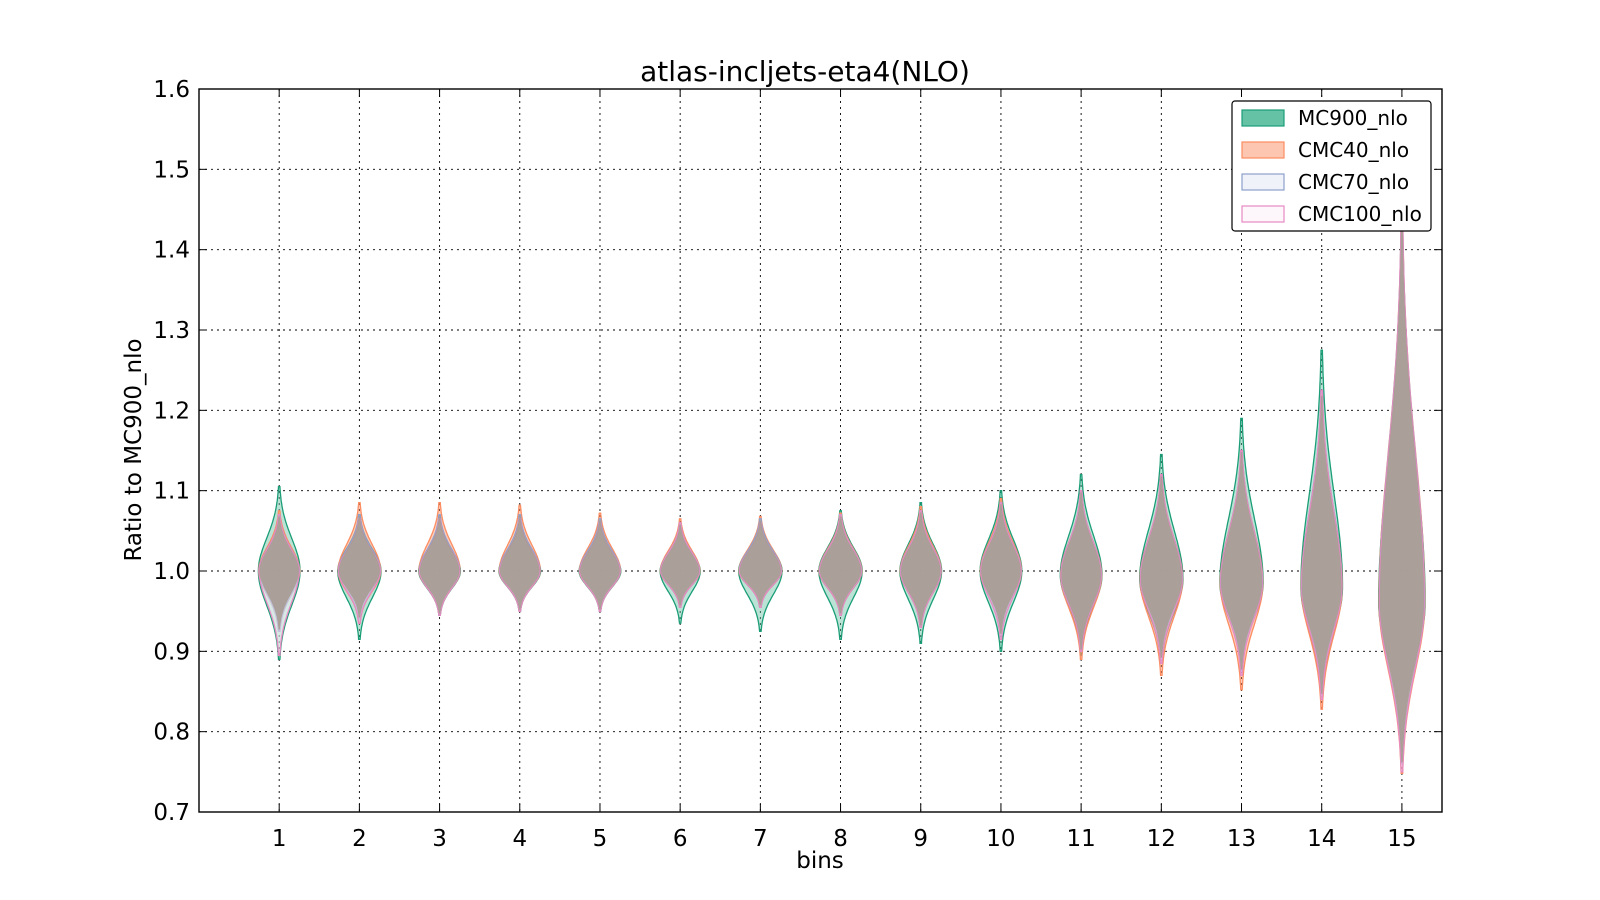 The width and height of the screenshot is (1600, 900). I want to click on x-tick-label: 13, so click(1241, 839).